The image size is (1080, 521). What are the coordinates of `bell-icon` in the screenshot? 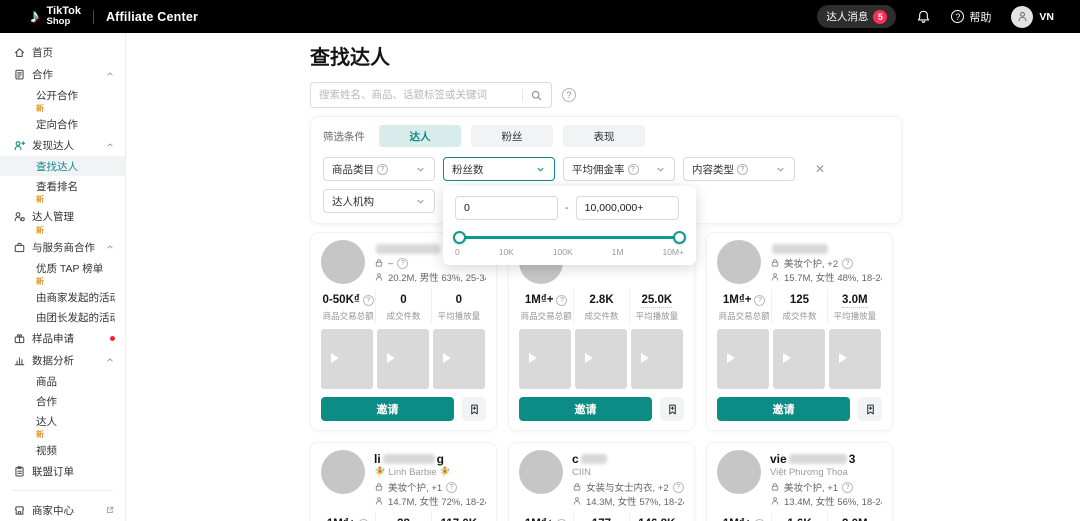 It's located at (923, 16).